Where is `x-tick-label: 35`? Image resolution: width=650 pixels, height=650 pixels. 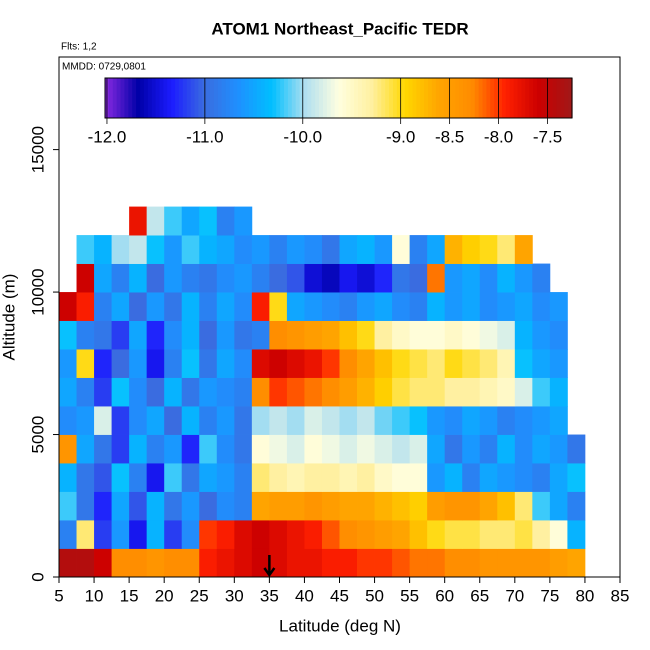
x-tick-label: 35 is located at coordinates (269, 595).